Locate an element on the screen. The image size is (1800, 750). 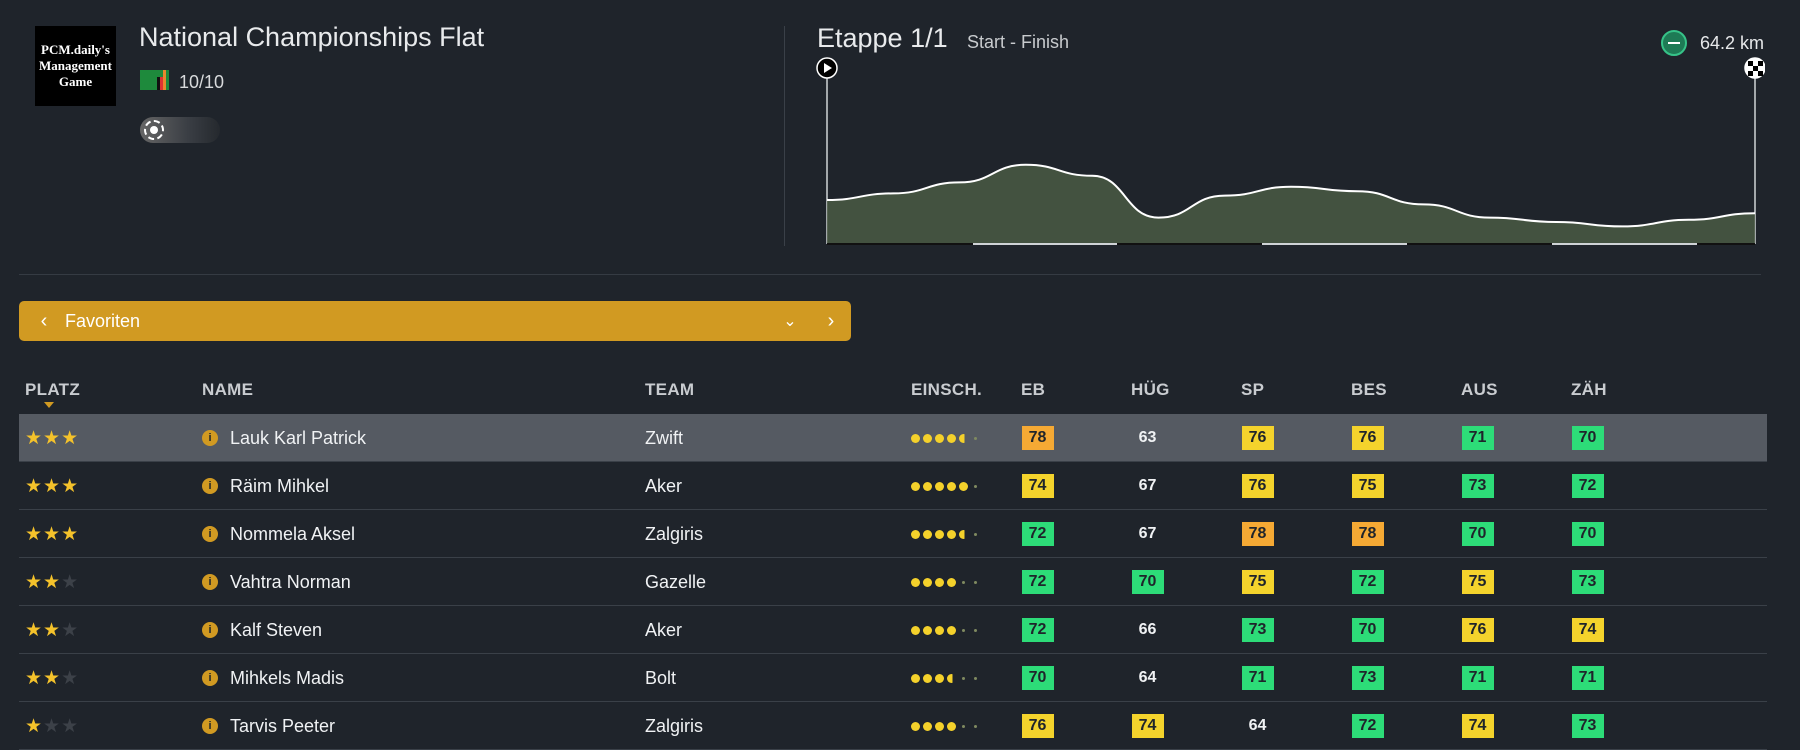
stat-cell: 75 is located at coordinates (1367, 486).